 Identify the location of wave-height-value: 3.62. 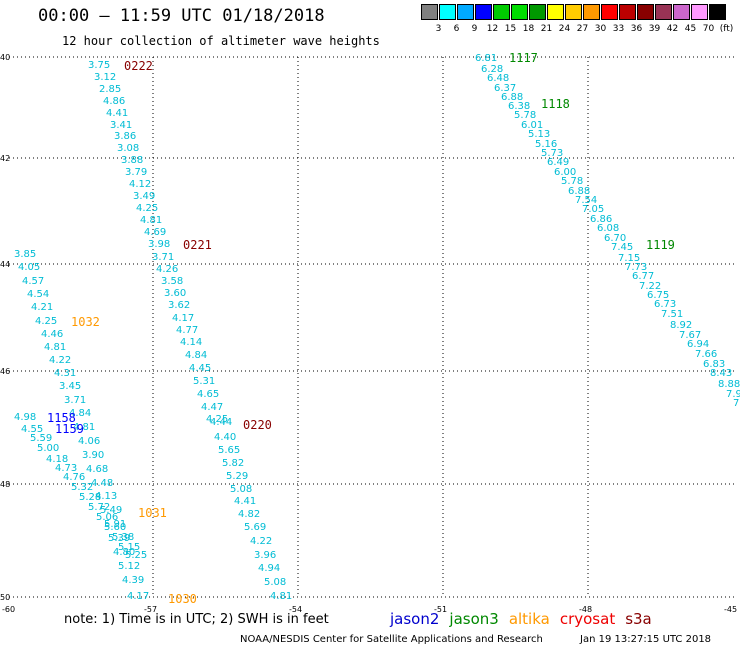
(179, 305).